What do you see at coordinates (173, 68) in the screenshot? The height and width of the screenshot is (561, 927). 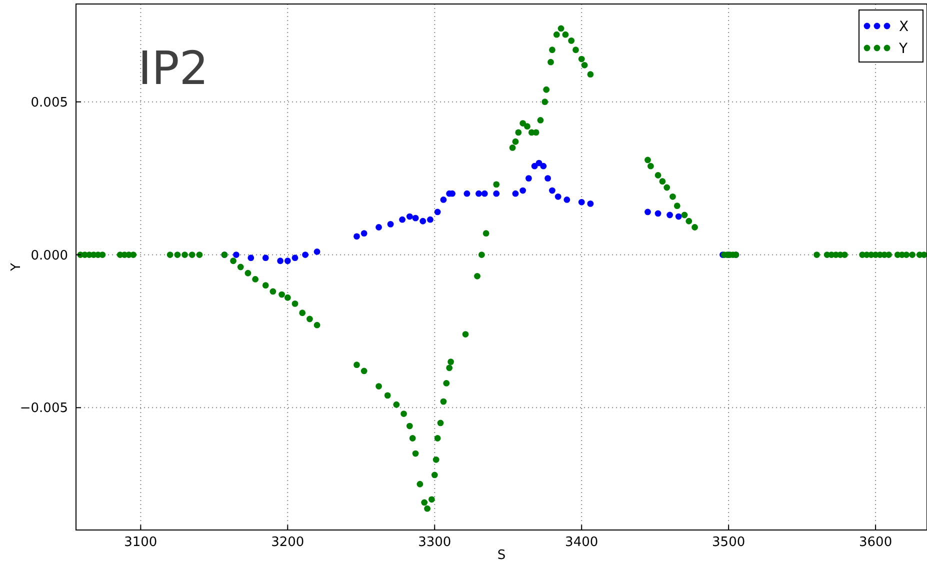 I see `annotation: IP2` at bounding box center [173, 68].